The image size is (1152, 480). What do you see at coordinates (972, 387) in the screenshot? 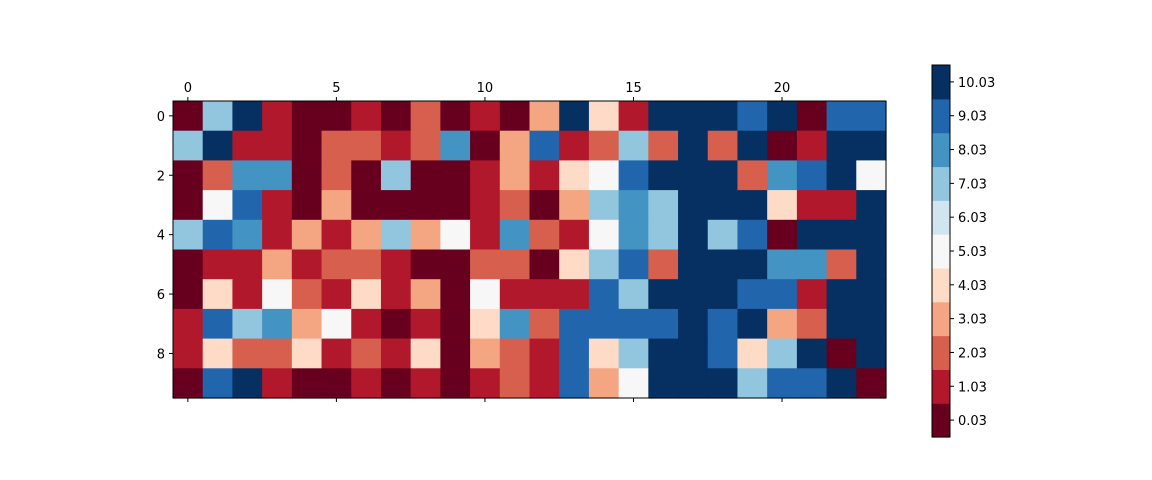
I see `colorbar-tick-label: 1.03` at bounding box center [972, 387].